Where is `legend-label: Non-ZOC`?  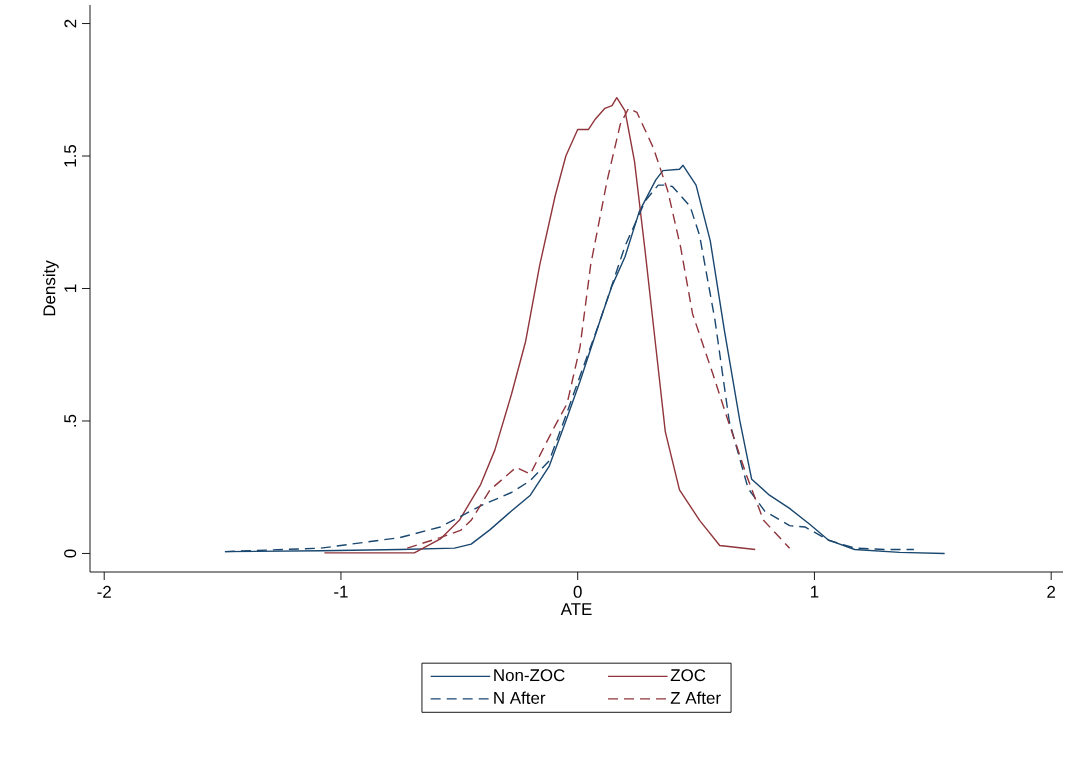 legend-label: Non-ZOC is located at coordinates (529, 675).